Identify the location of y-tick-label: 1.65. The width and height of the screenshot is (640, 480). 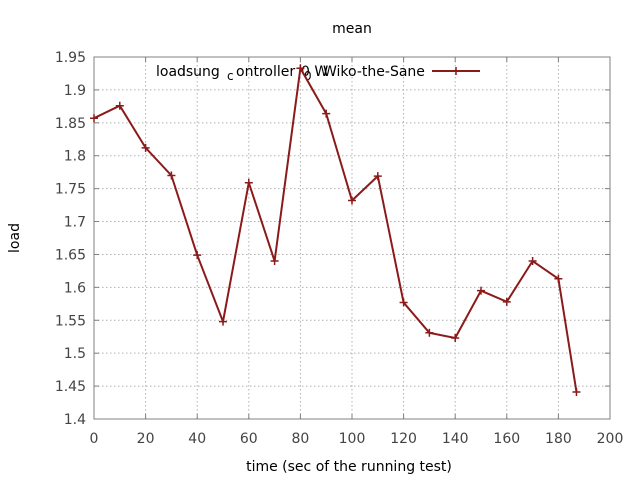
(70, 255).